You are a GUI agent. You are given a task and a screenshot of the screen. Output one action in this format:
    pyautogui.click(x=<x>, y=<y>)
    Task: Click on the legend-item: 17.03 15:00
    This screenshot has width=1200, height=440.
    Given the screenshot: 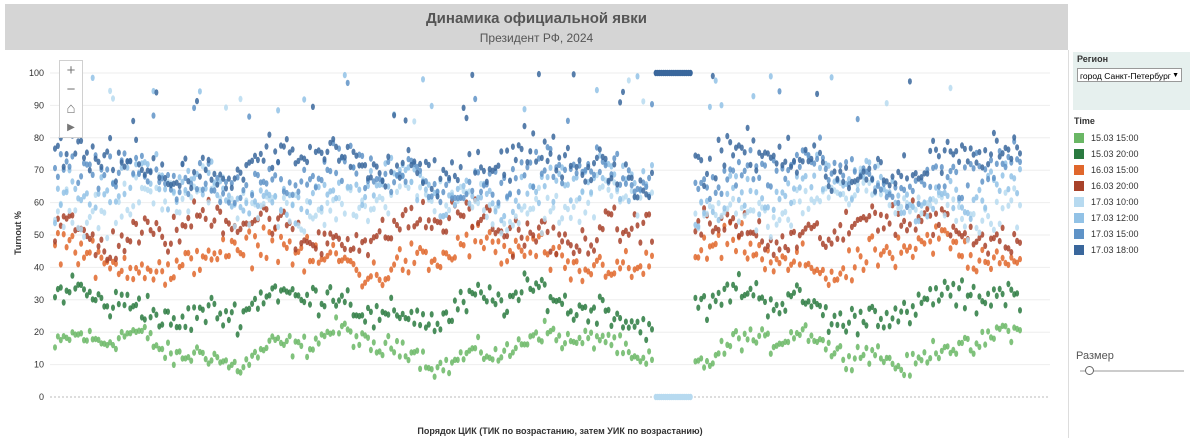 What is the action you would take?
    pyautogui.click(x=1106, y=234)
    